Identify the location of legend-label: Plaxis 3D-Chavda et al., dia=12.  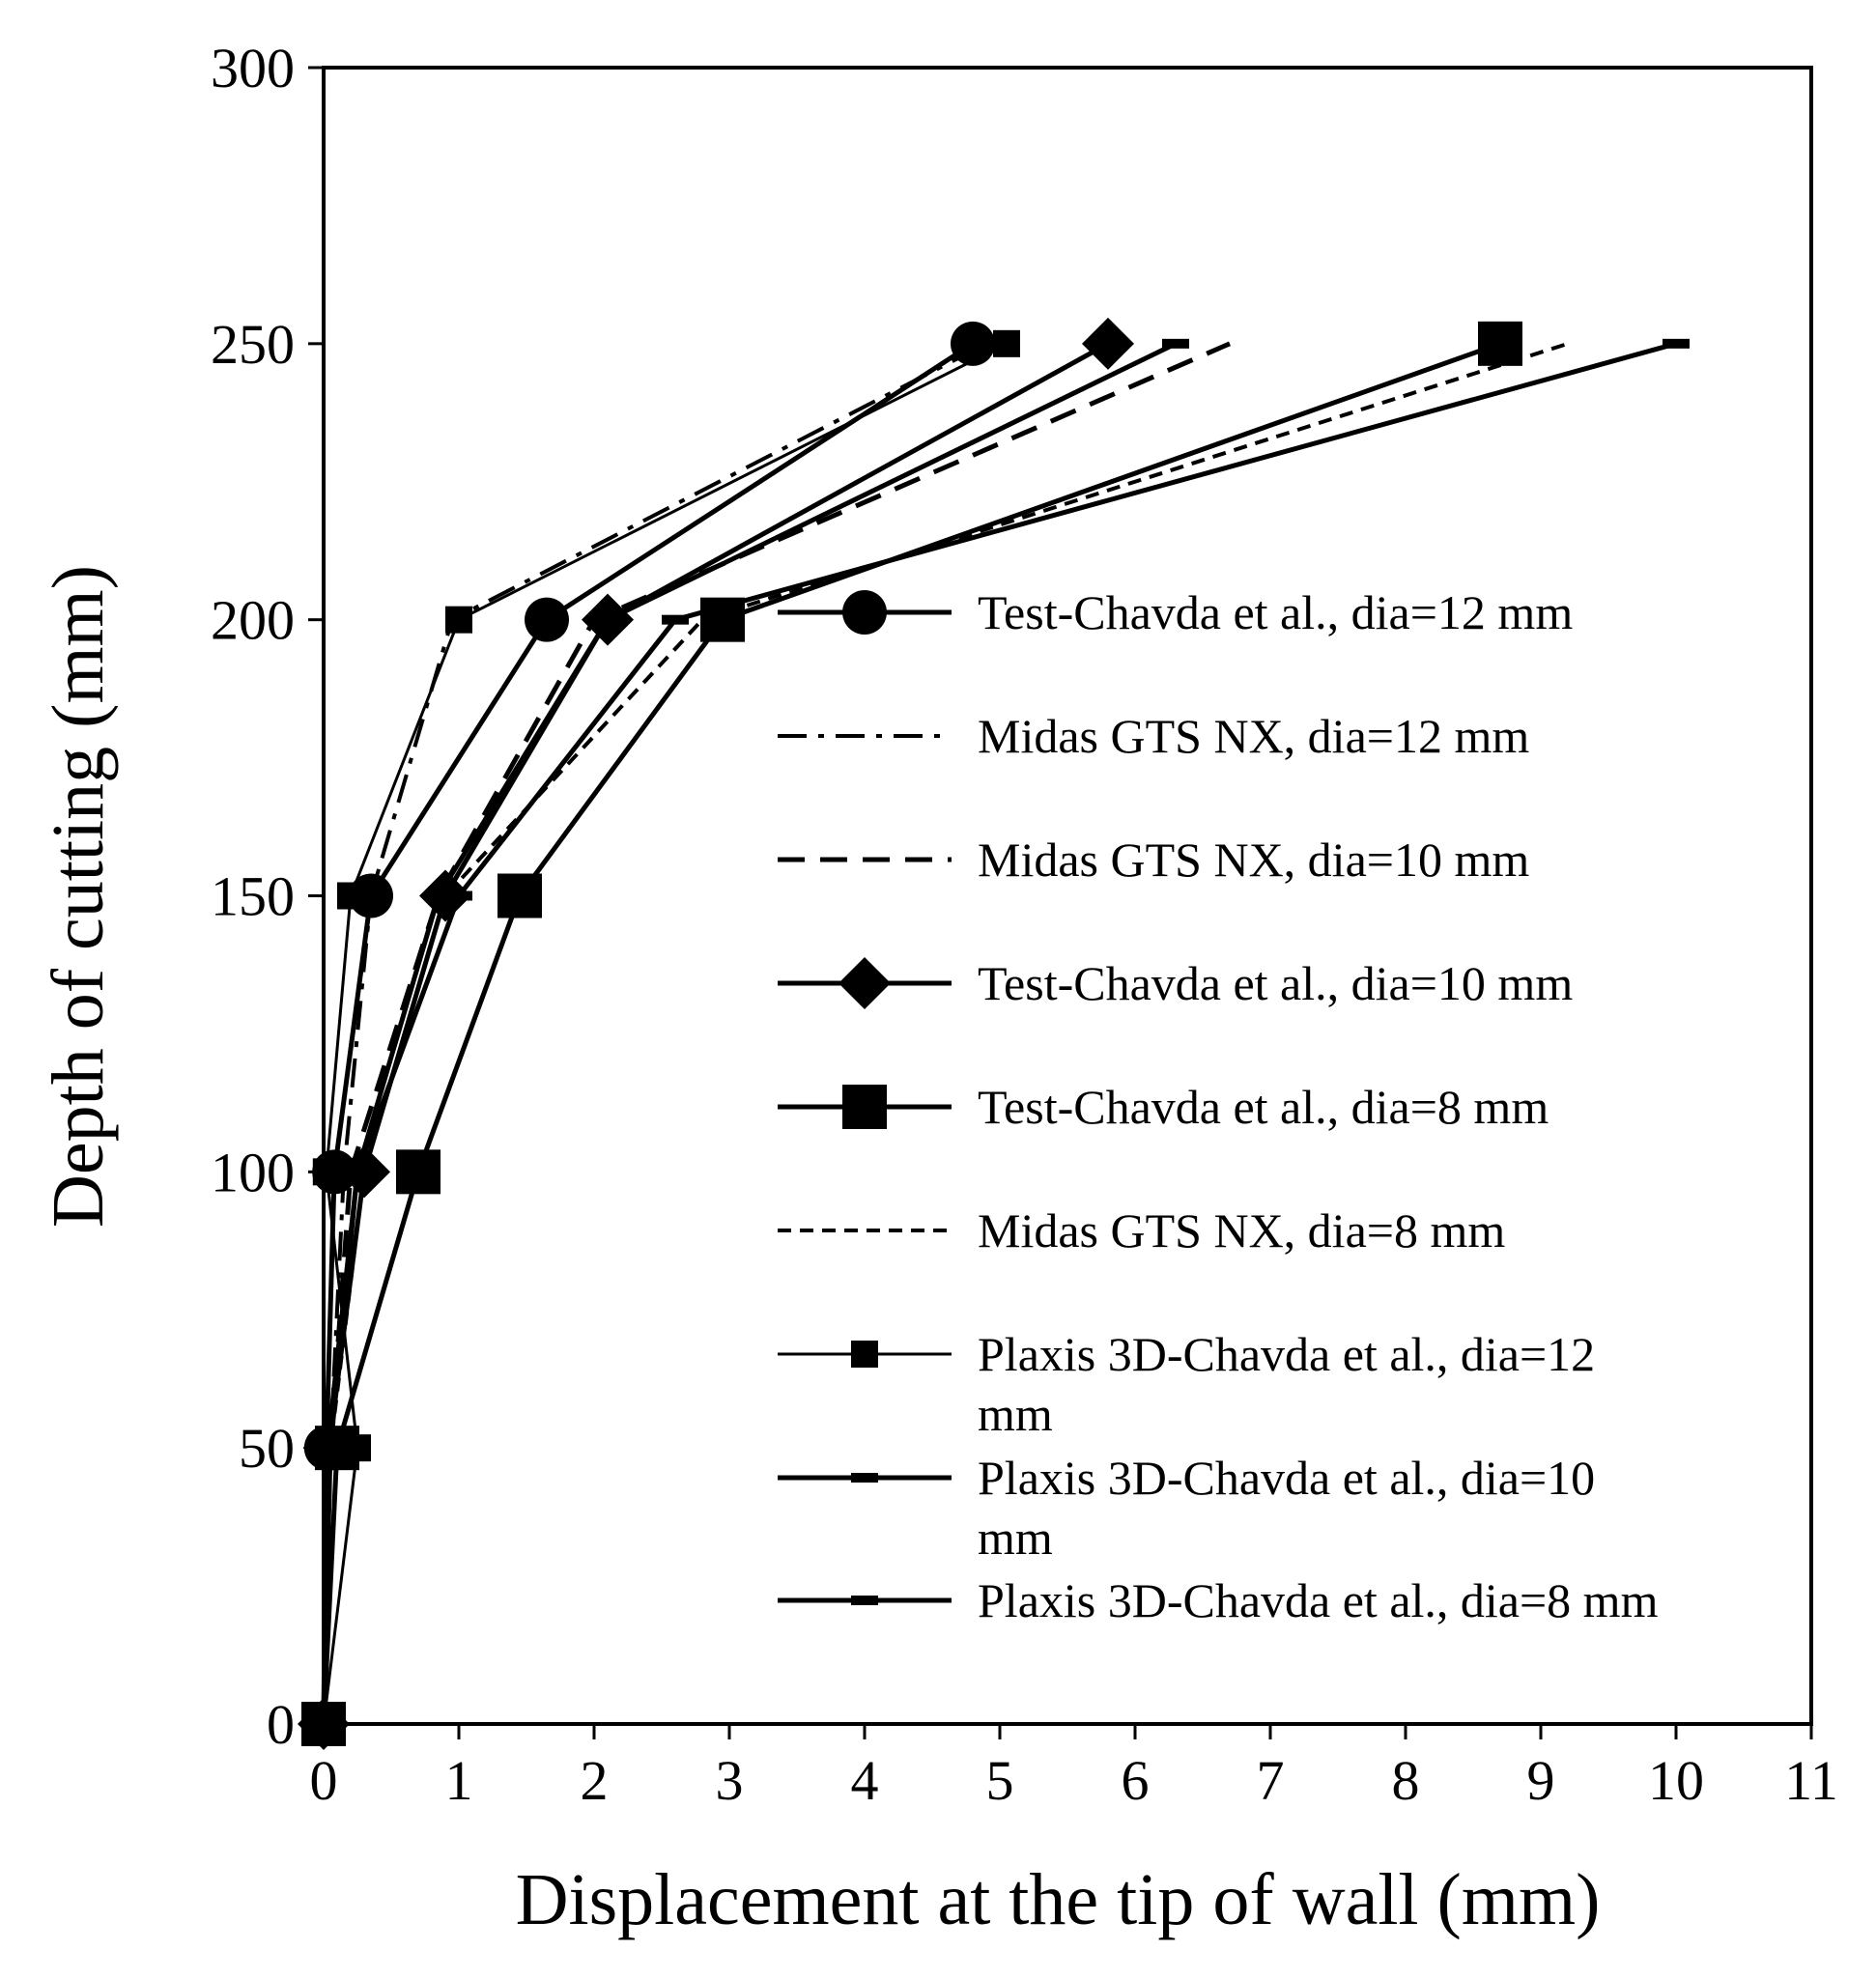
(1287, 1354).